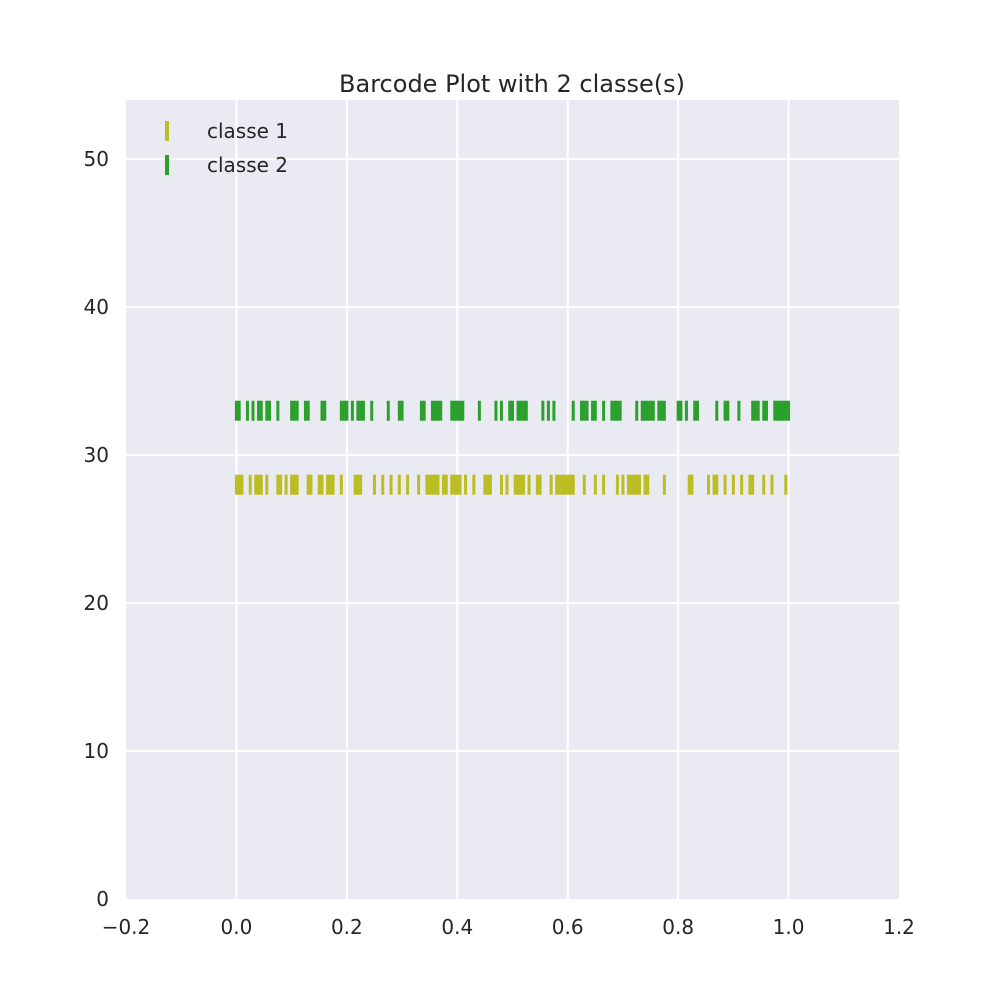 The width and height of the screenshot is (1000, 1000). What do you see at coordinates (347, 927) in the screenshot?
I see `x-tick-label: 0.2` at bounding box center [347, 927].